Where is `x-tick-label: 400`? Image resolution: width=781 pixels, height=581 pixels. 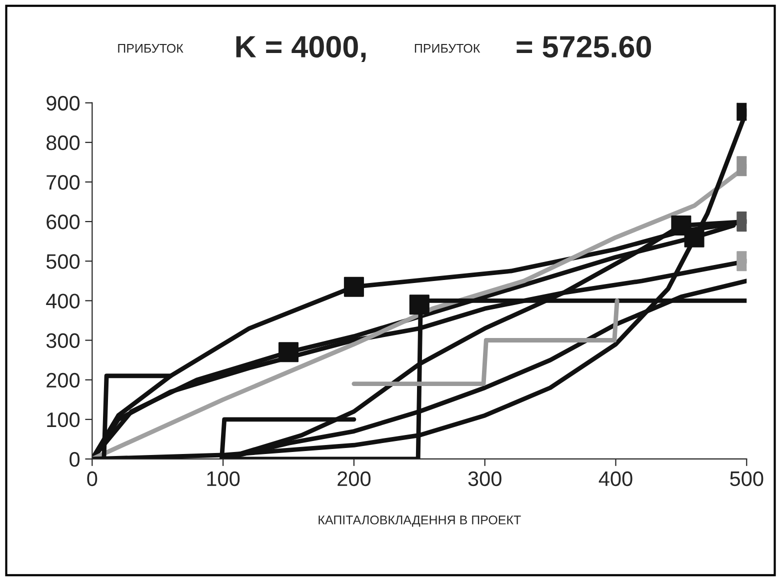 x-tick-label: 400 is located at coordinates (615, 478).